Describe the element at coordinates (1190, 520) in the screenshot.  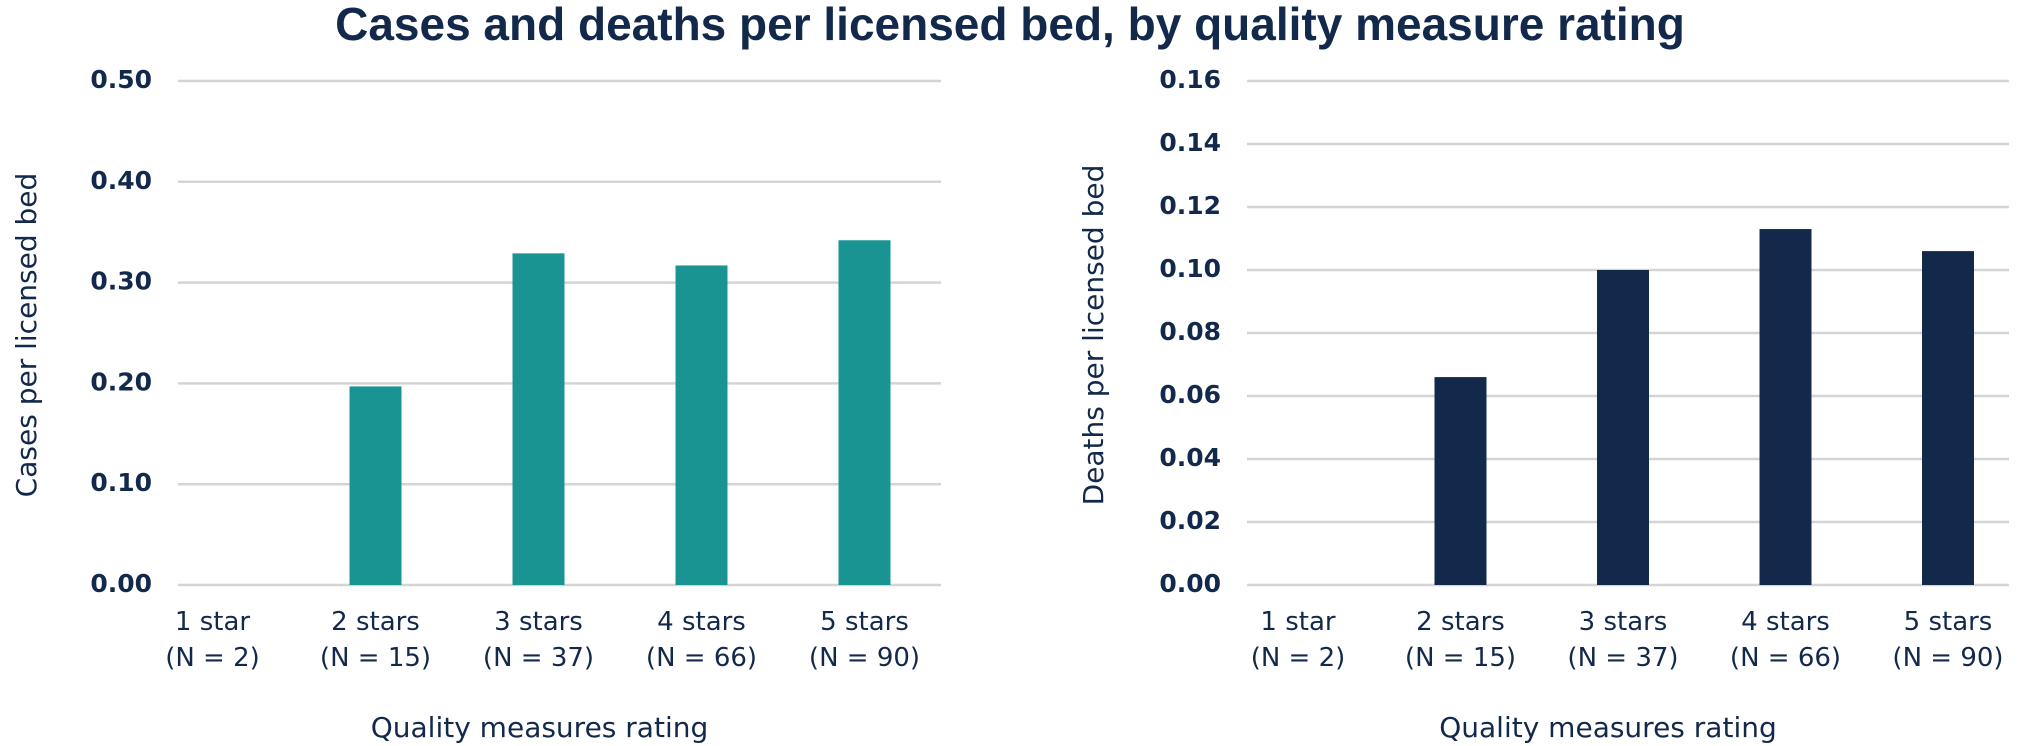
I see `y-tick-label: 0.02` at that location.